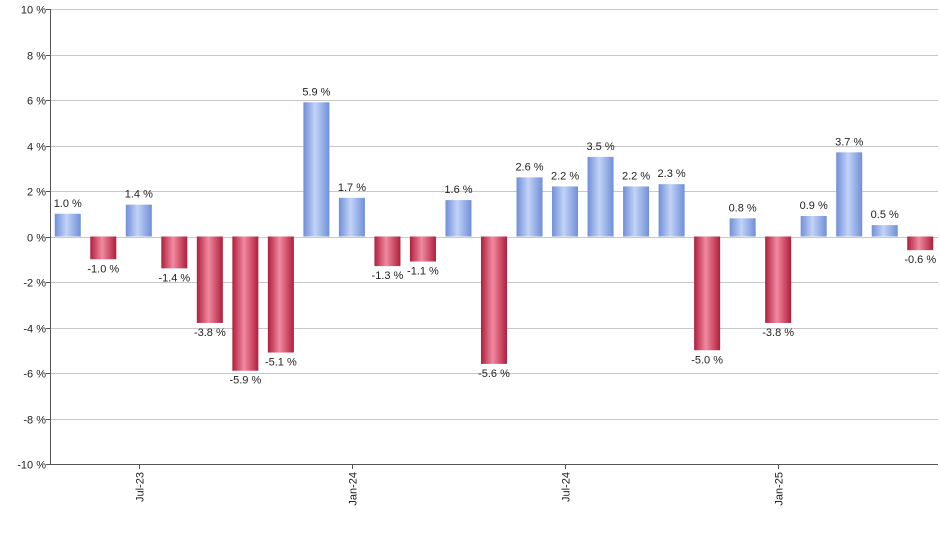 The image size is (940, 555). What do you see at coordinates (36, 193) in the screenshot?
I see `y-tick-label: 2 %` at bounding box center [36, 193].